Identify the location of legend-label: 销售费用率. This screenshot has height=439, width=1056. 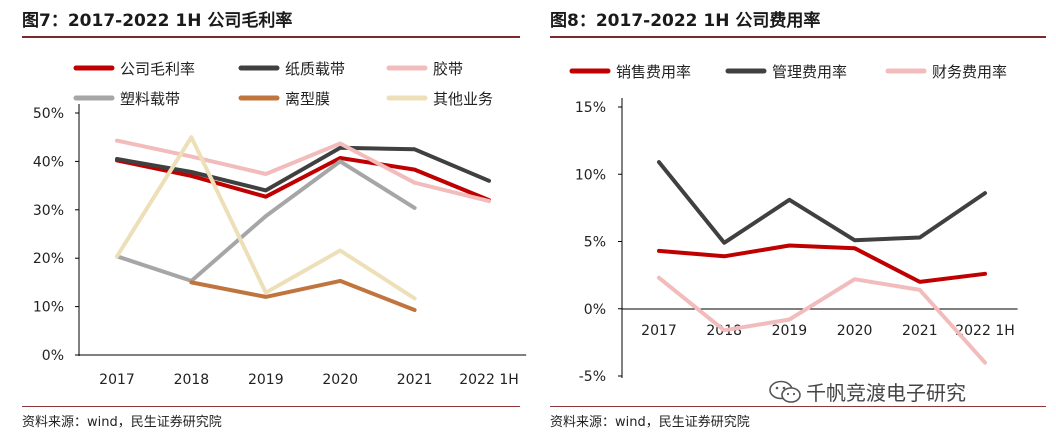
(653, 72).